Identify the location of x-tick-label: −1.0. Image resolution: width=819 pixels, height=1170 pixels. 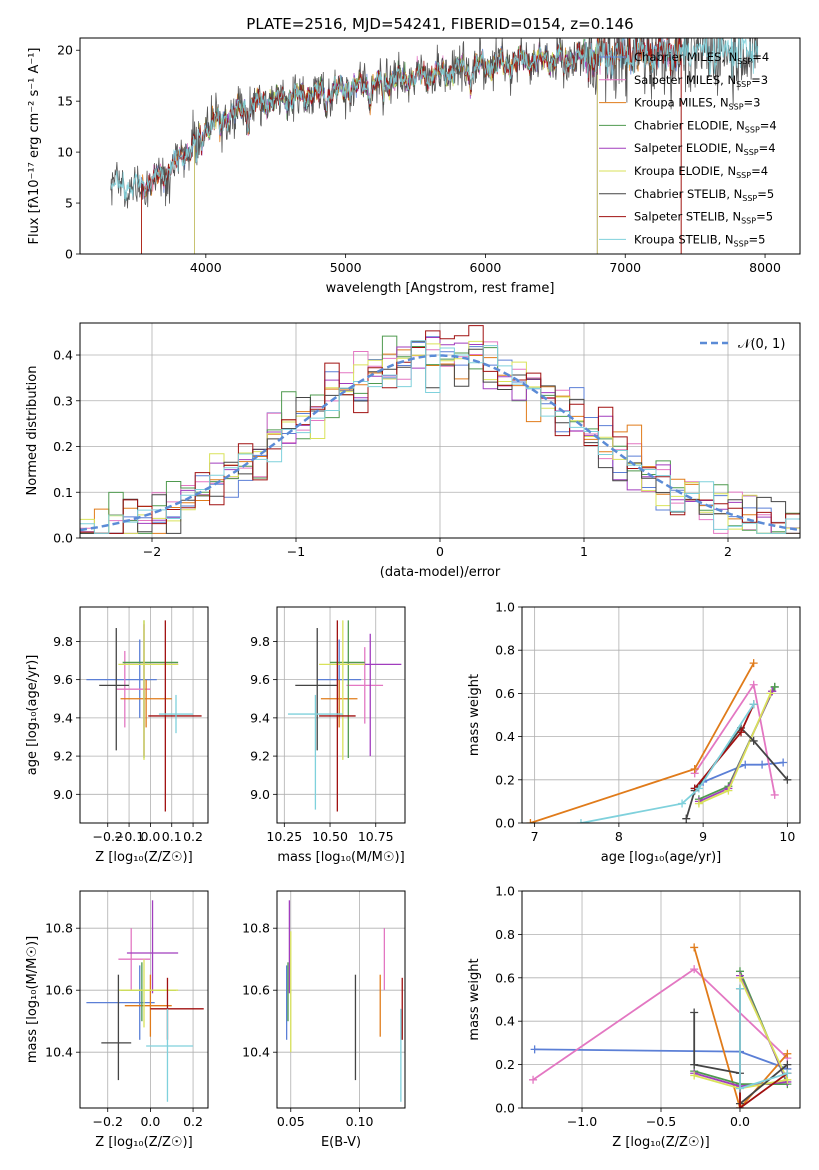
(582, 1121).